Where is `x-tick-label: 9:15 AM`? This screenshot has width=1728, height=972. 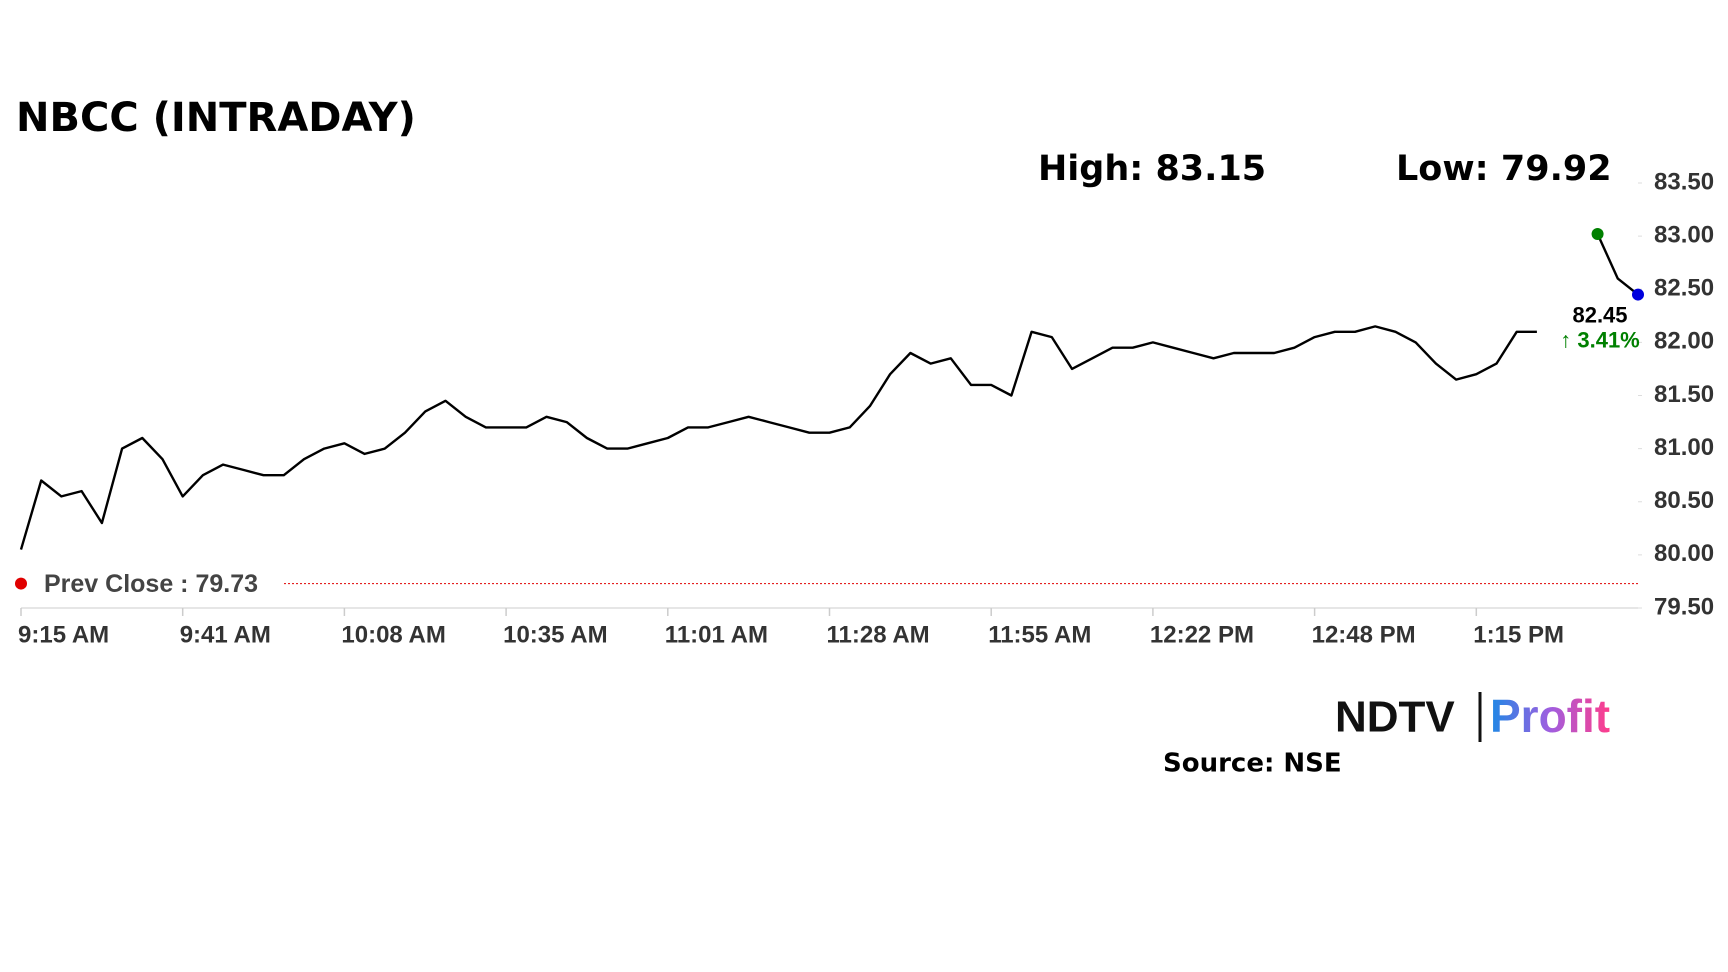
x-tick-label: 9:15 AM is located at coordinates (63, 634).